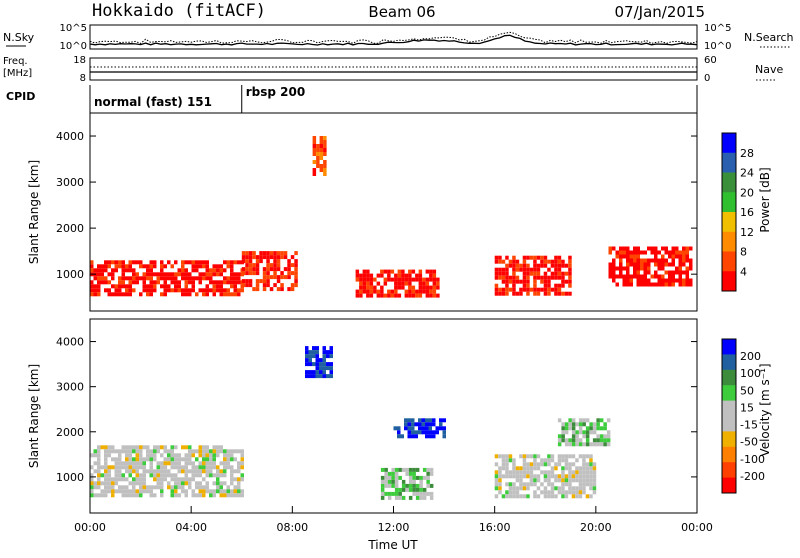 This screenshot has height=558, width=800. I want to click on colorbar-swatch, so click(729, 393).